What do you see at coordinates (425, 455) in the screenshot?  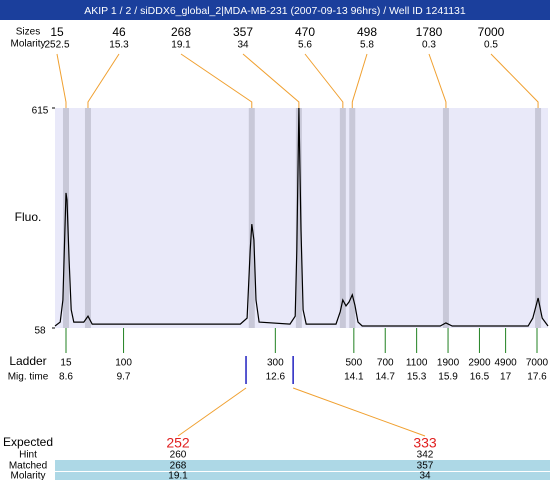 I see `hint-value: 342` at bounding box center [425, 455].